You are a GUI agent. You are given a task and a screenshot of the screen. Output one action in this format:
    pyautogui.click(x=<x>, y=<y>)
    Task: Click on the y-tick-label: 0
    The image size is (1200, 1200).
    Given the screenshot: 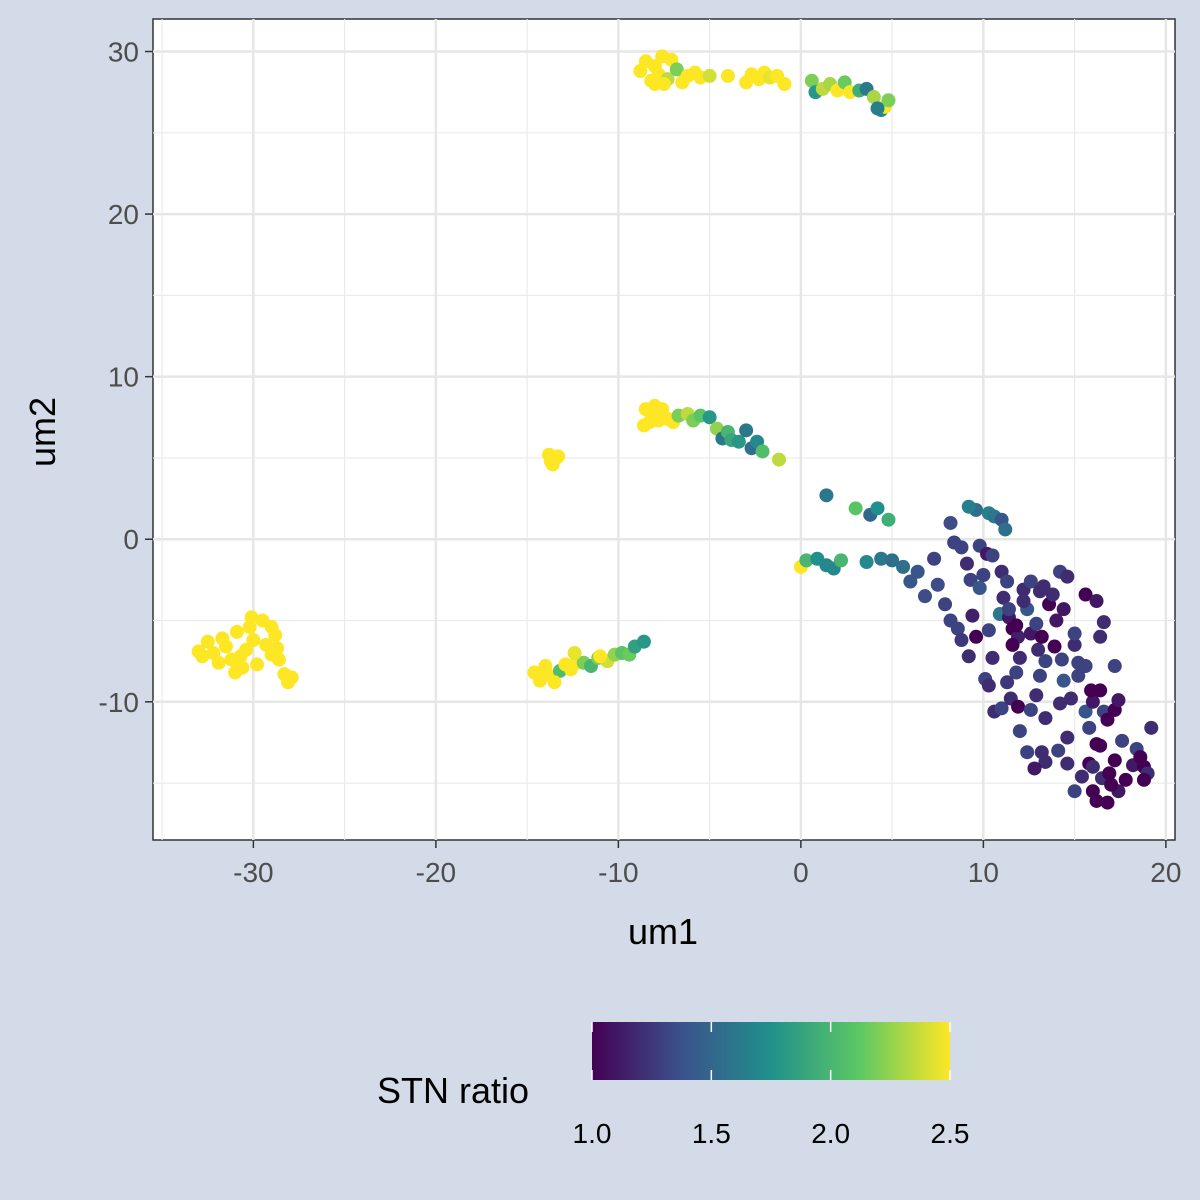 What is the action you would take?
    pyautogui.click(x=131, y=539)
    